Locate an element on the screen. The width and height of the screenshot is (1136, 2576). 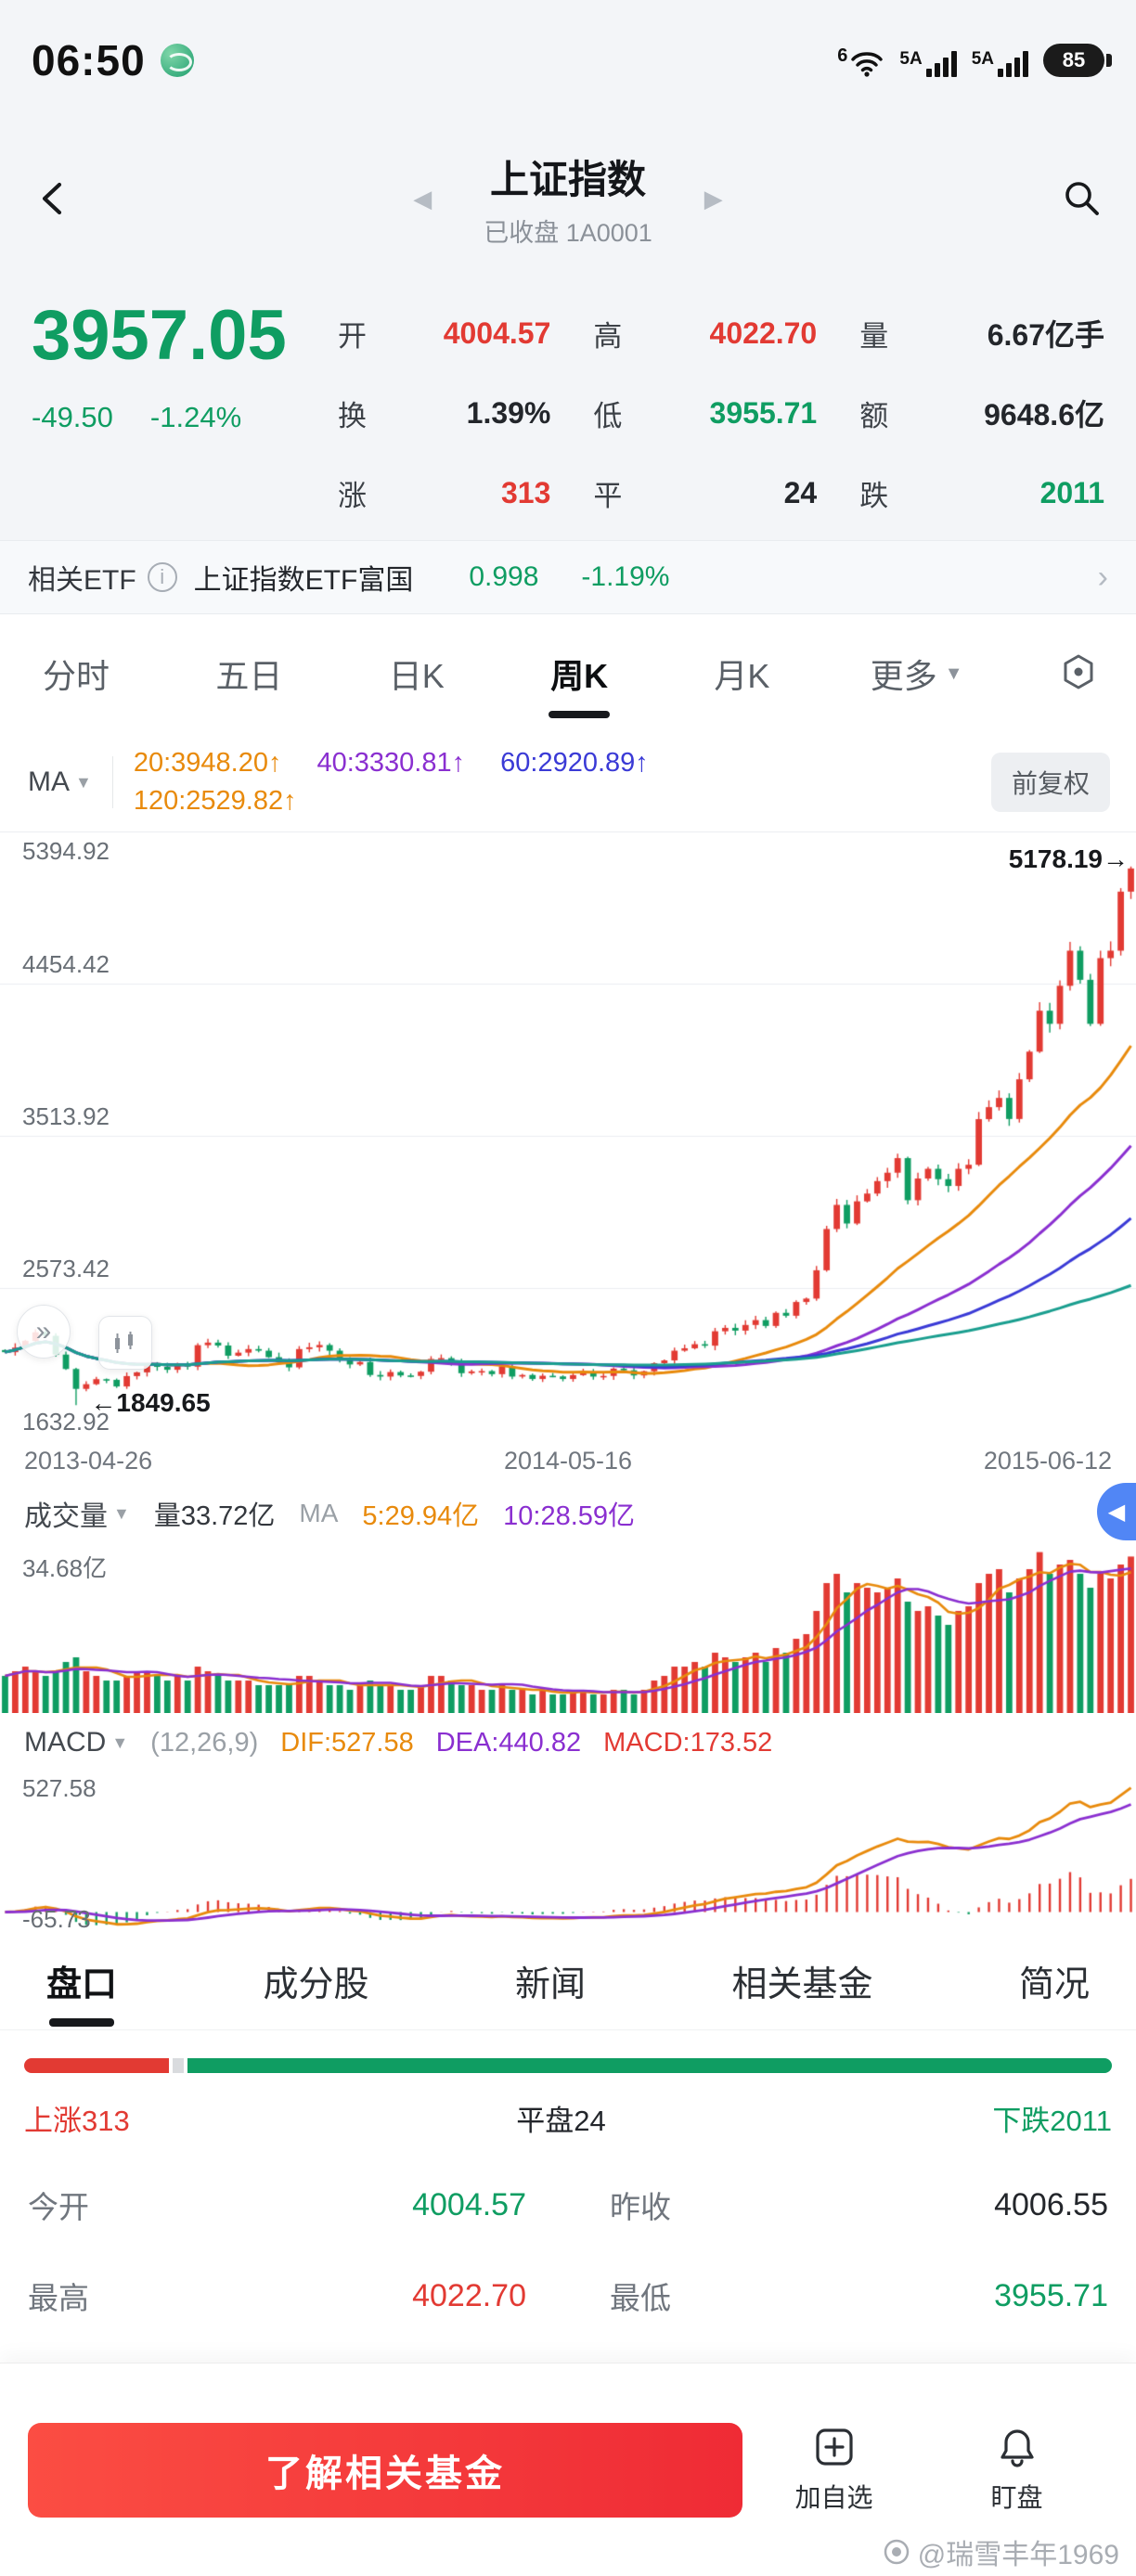
decliners-count: 下跌2011 is located at coordinates (1052, 2121).